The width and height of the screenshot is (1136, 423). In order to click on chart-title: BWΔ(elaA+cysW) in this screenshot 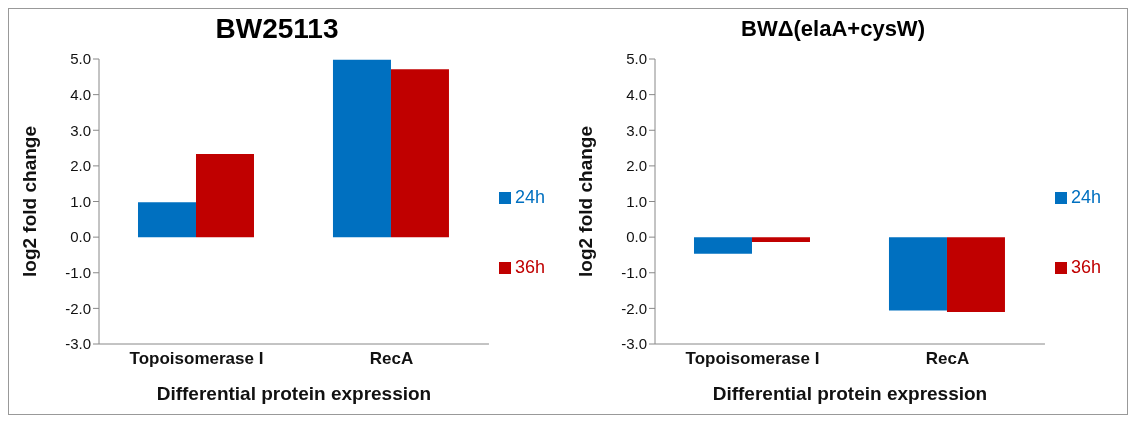, I will do `click(833, 29)`.